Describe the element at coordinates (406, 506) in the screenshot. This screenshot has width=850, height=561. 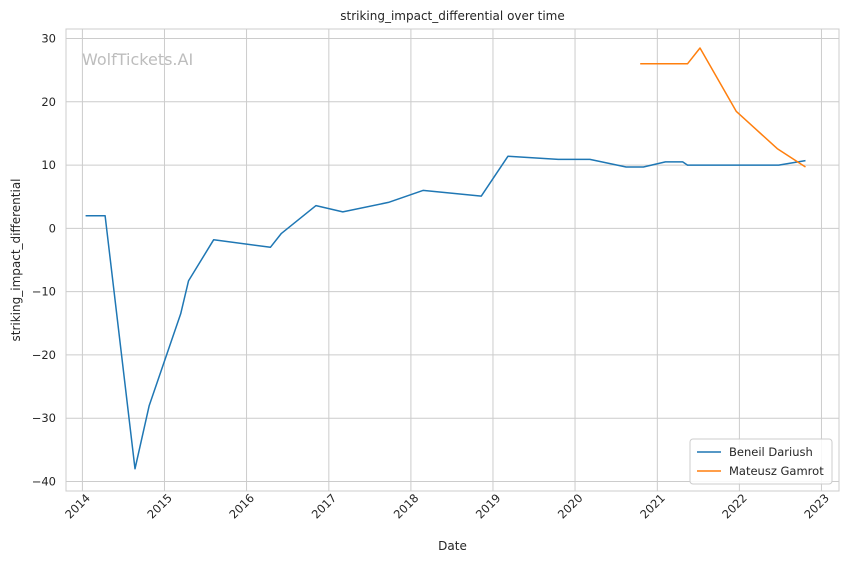
I see `x-tick-label: 2018` at that location.